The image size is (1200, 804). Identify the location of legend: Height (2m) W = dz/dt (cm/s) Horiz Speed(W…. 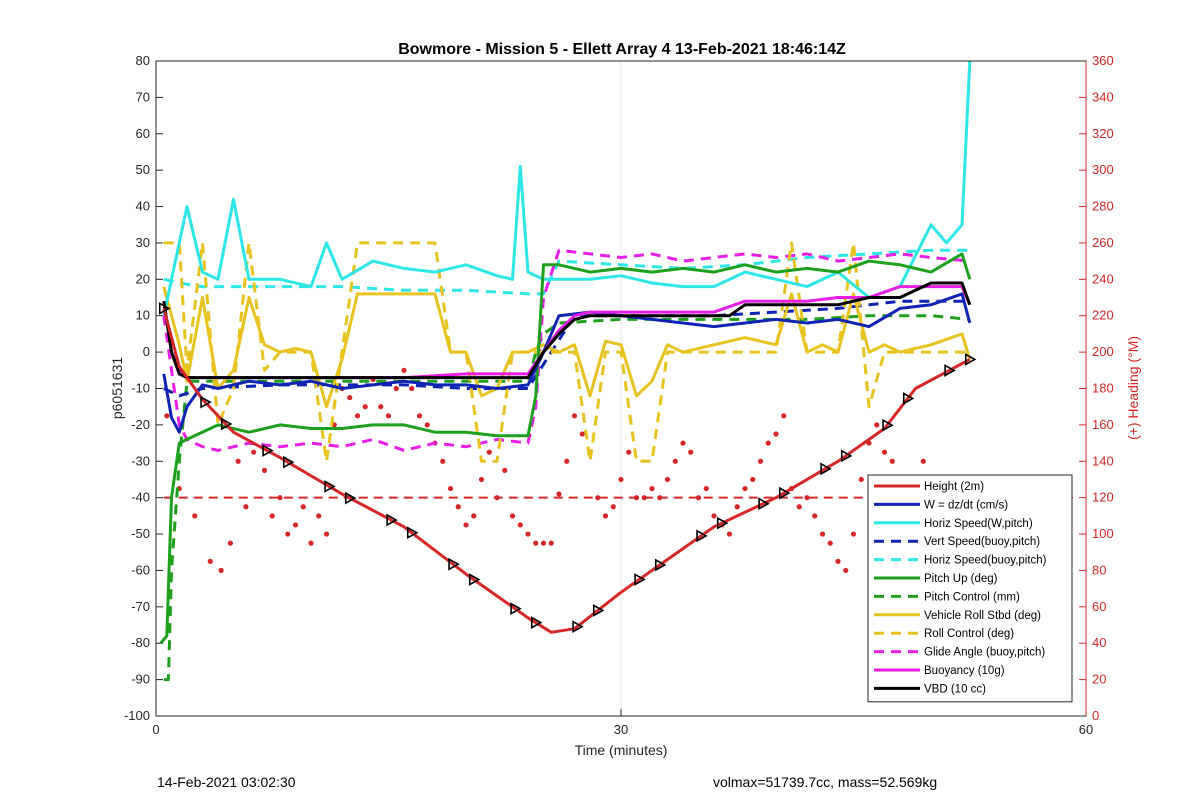
(970, 588).